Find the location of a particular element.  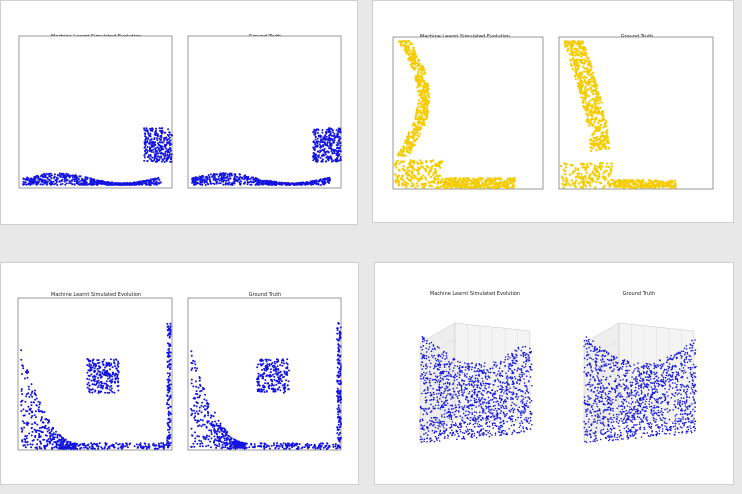

subplot-right-3d: Ground Truth is located at coordinates (640, 367).